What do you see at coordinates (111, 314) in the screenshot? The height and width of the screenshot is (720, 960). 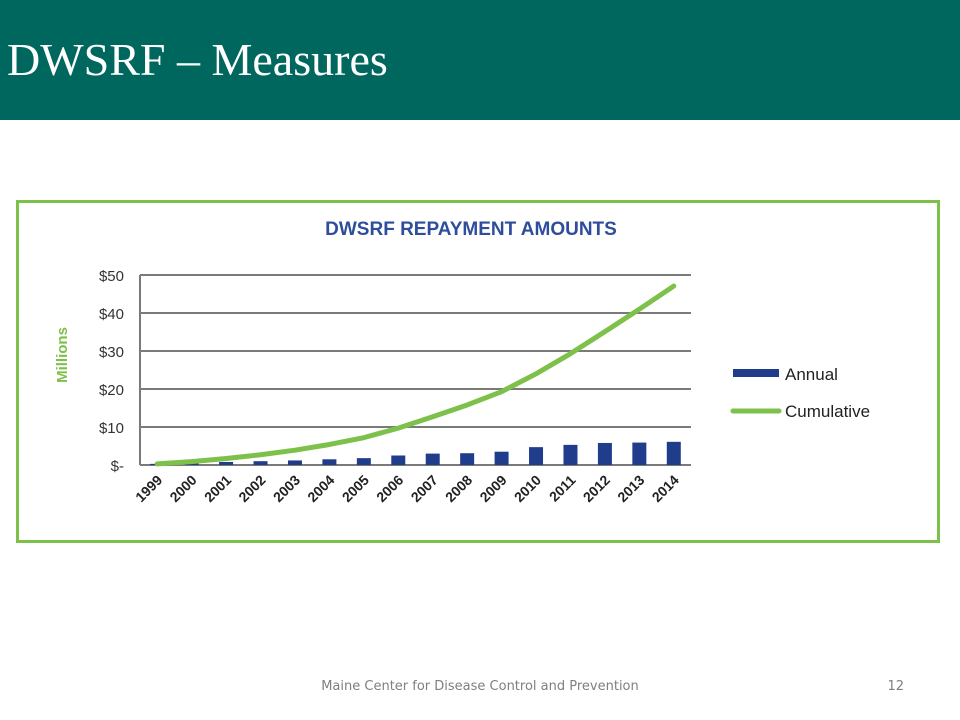 I see `y-tick-label: $40` at bounding box center [111, 314].